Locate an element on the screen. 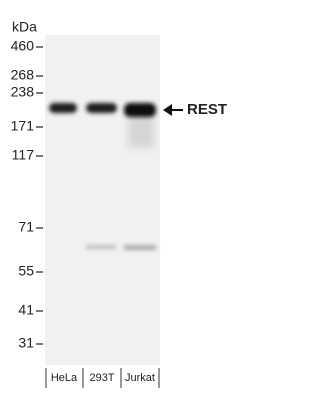  marker-label: 41 is located at coordinates (26, 310).